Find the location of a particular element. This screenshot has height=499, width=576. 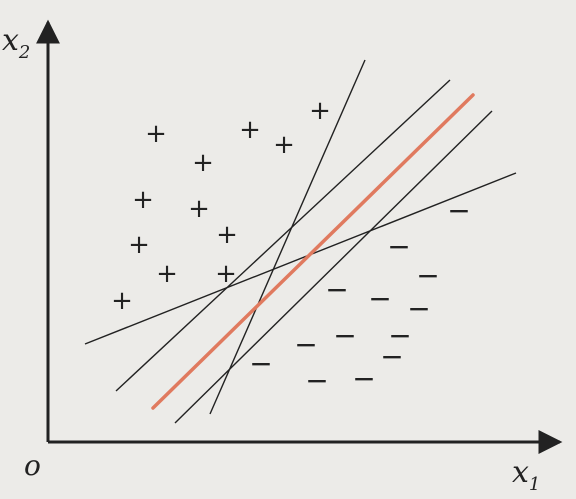

origin-label: o is located at coordinates (32, 465).